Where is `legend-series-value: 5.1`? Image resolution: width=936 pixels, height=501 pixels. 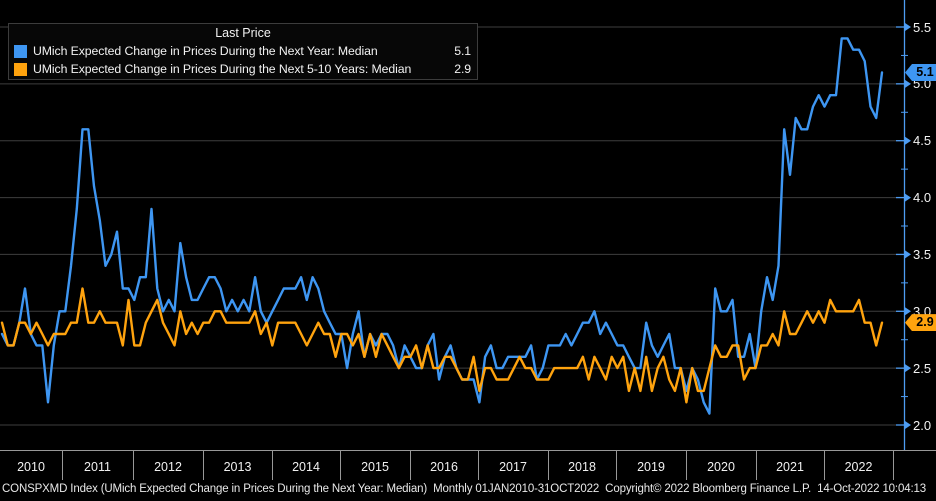 legend-series-value: 5.1 is located at coordinates (462, 51).